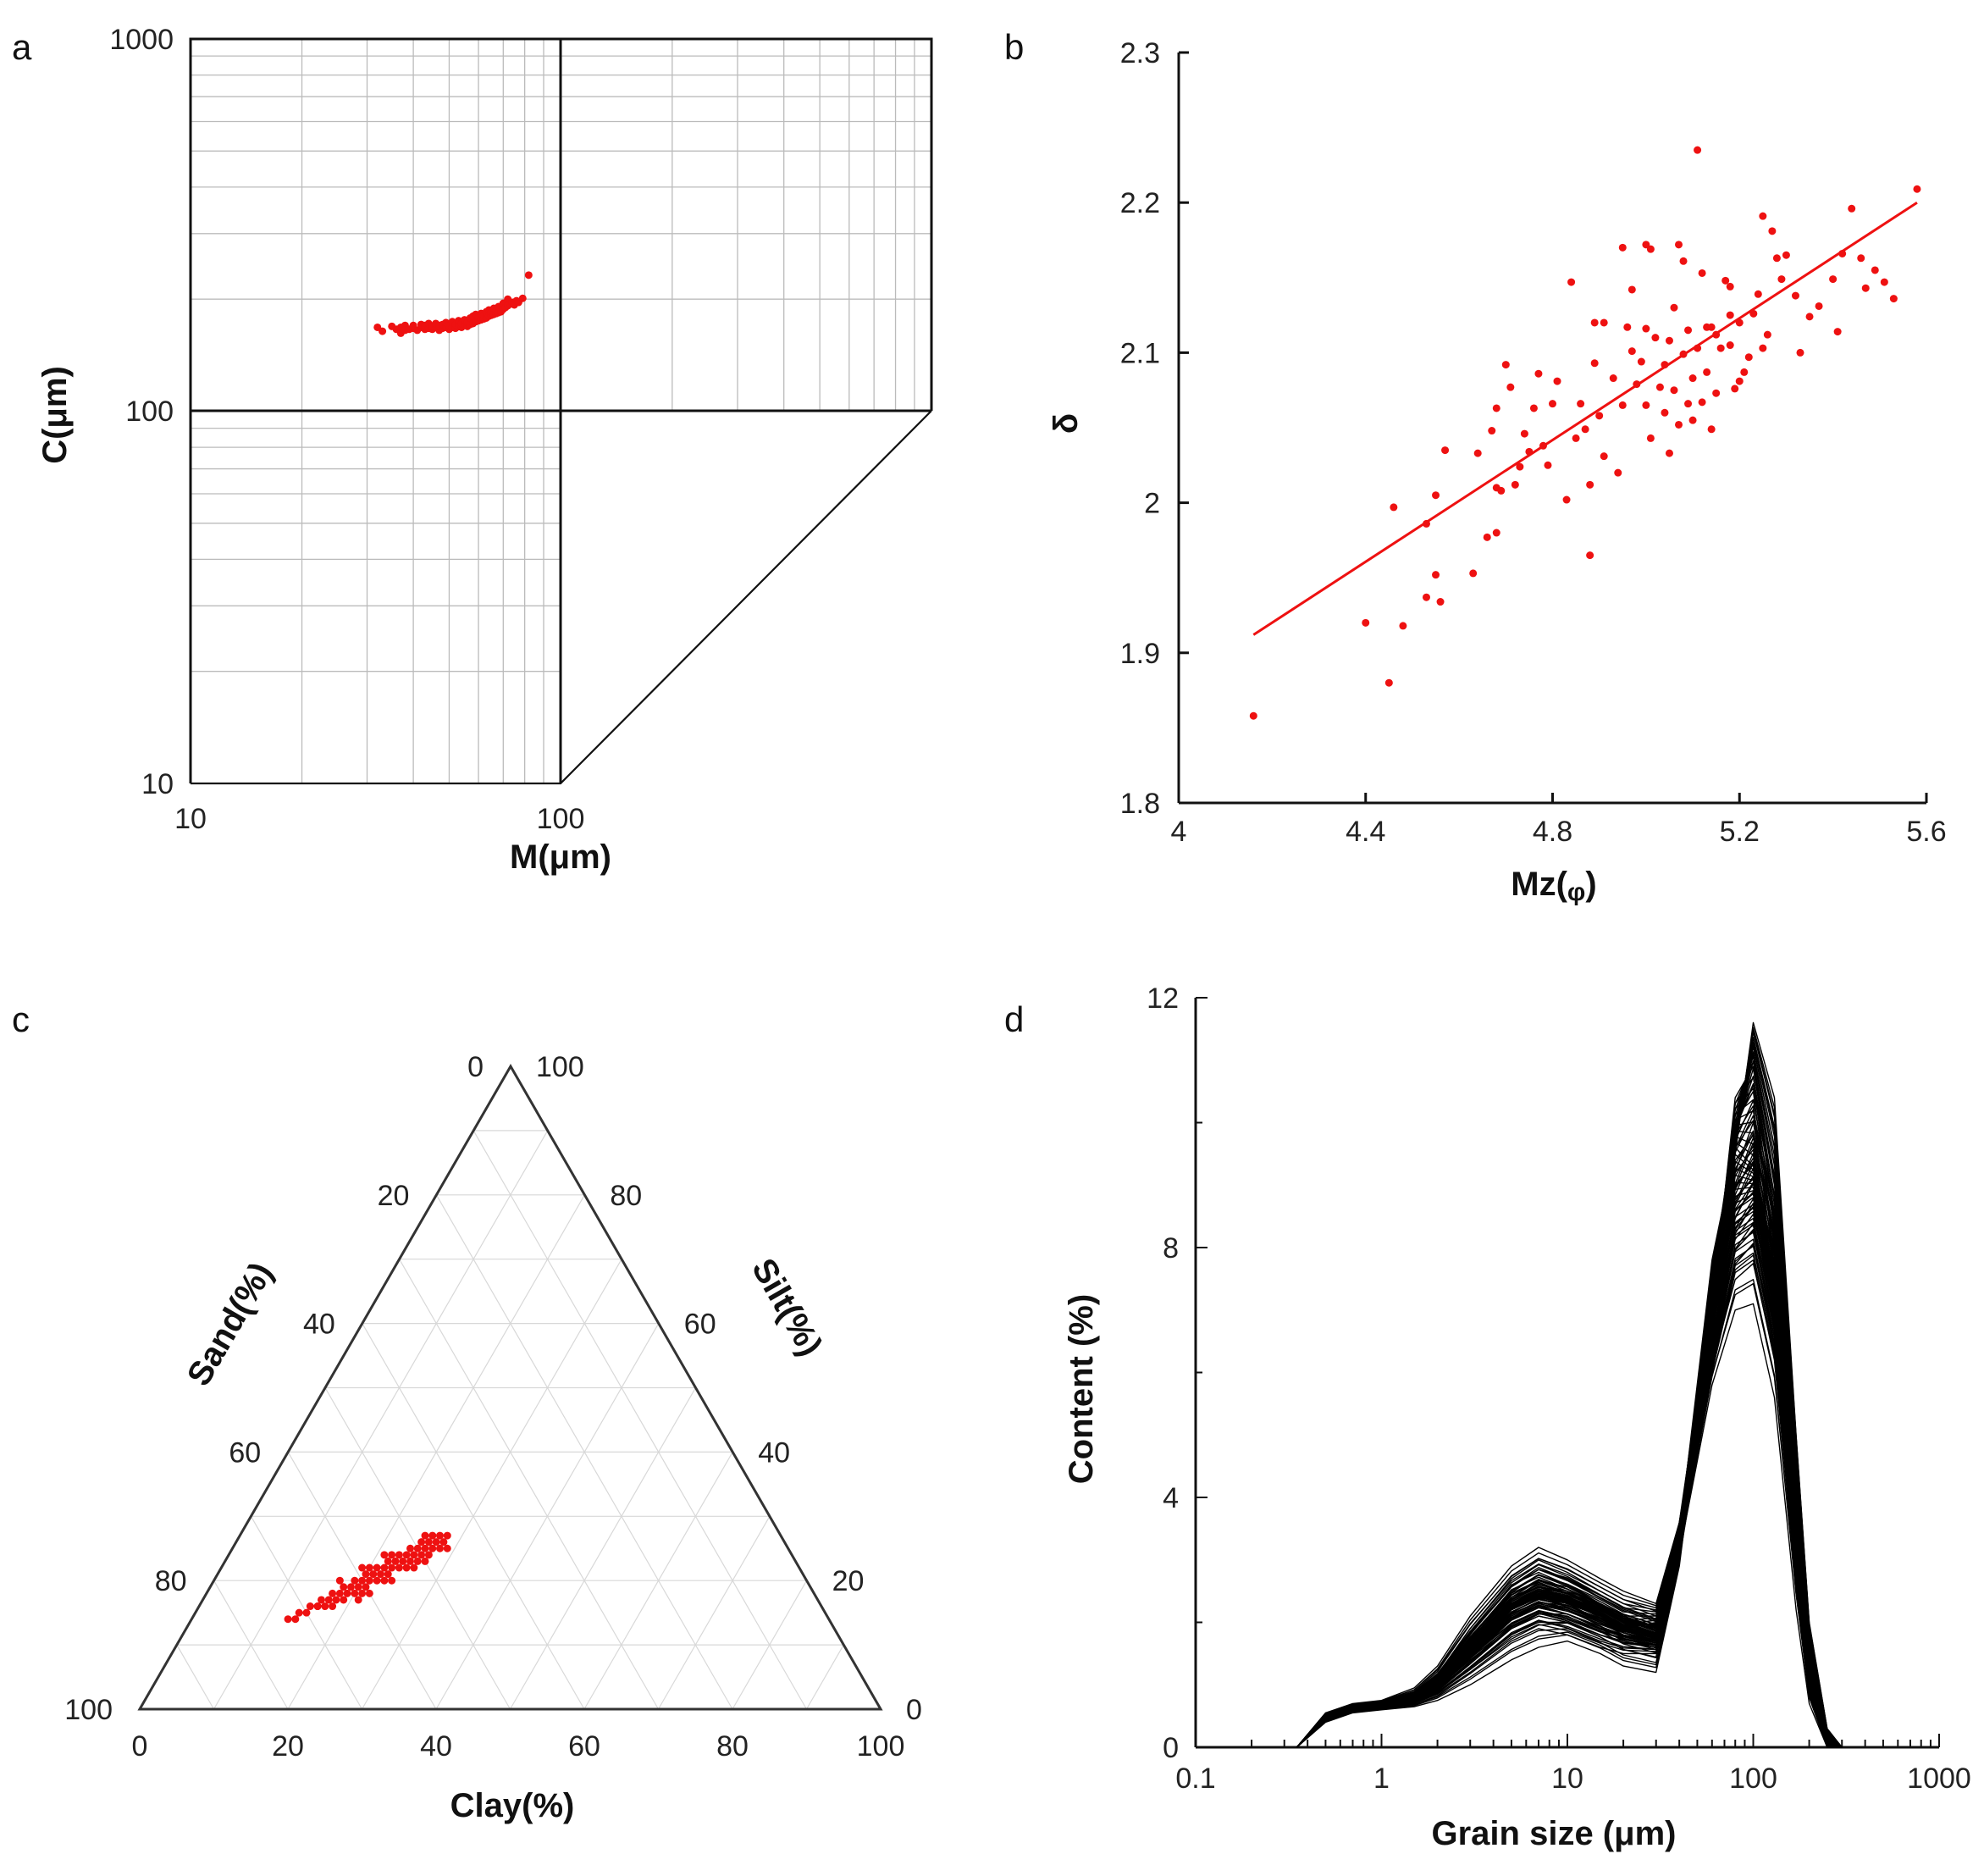  I want to click on panel-b-xtick-label: 4.8, so click(1552, 832).